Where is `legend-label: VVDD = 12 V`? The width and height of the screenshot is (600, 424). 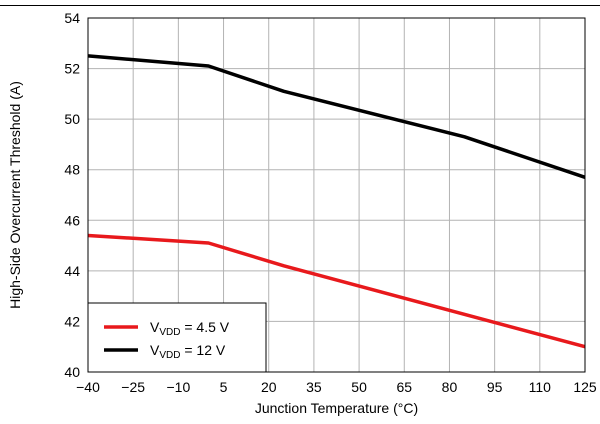
legend-label: VVDD = 12 V is located at coordinates (188, 351).